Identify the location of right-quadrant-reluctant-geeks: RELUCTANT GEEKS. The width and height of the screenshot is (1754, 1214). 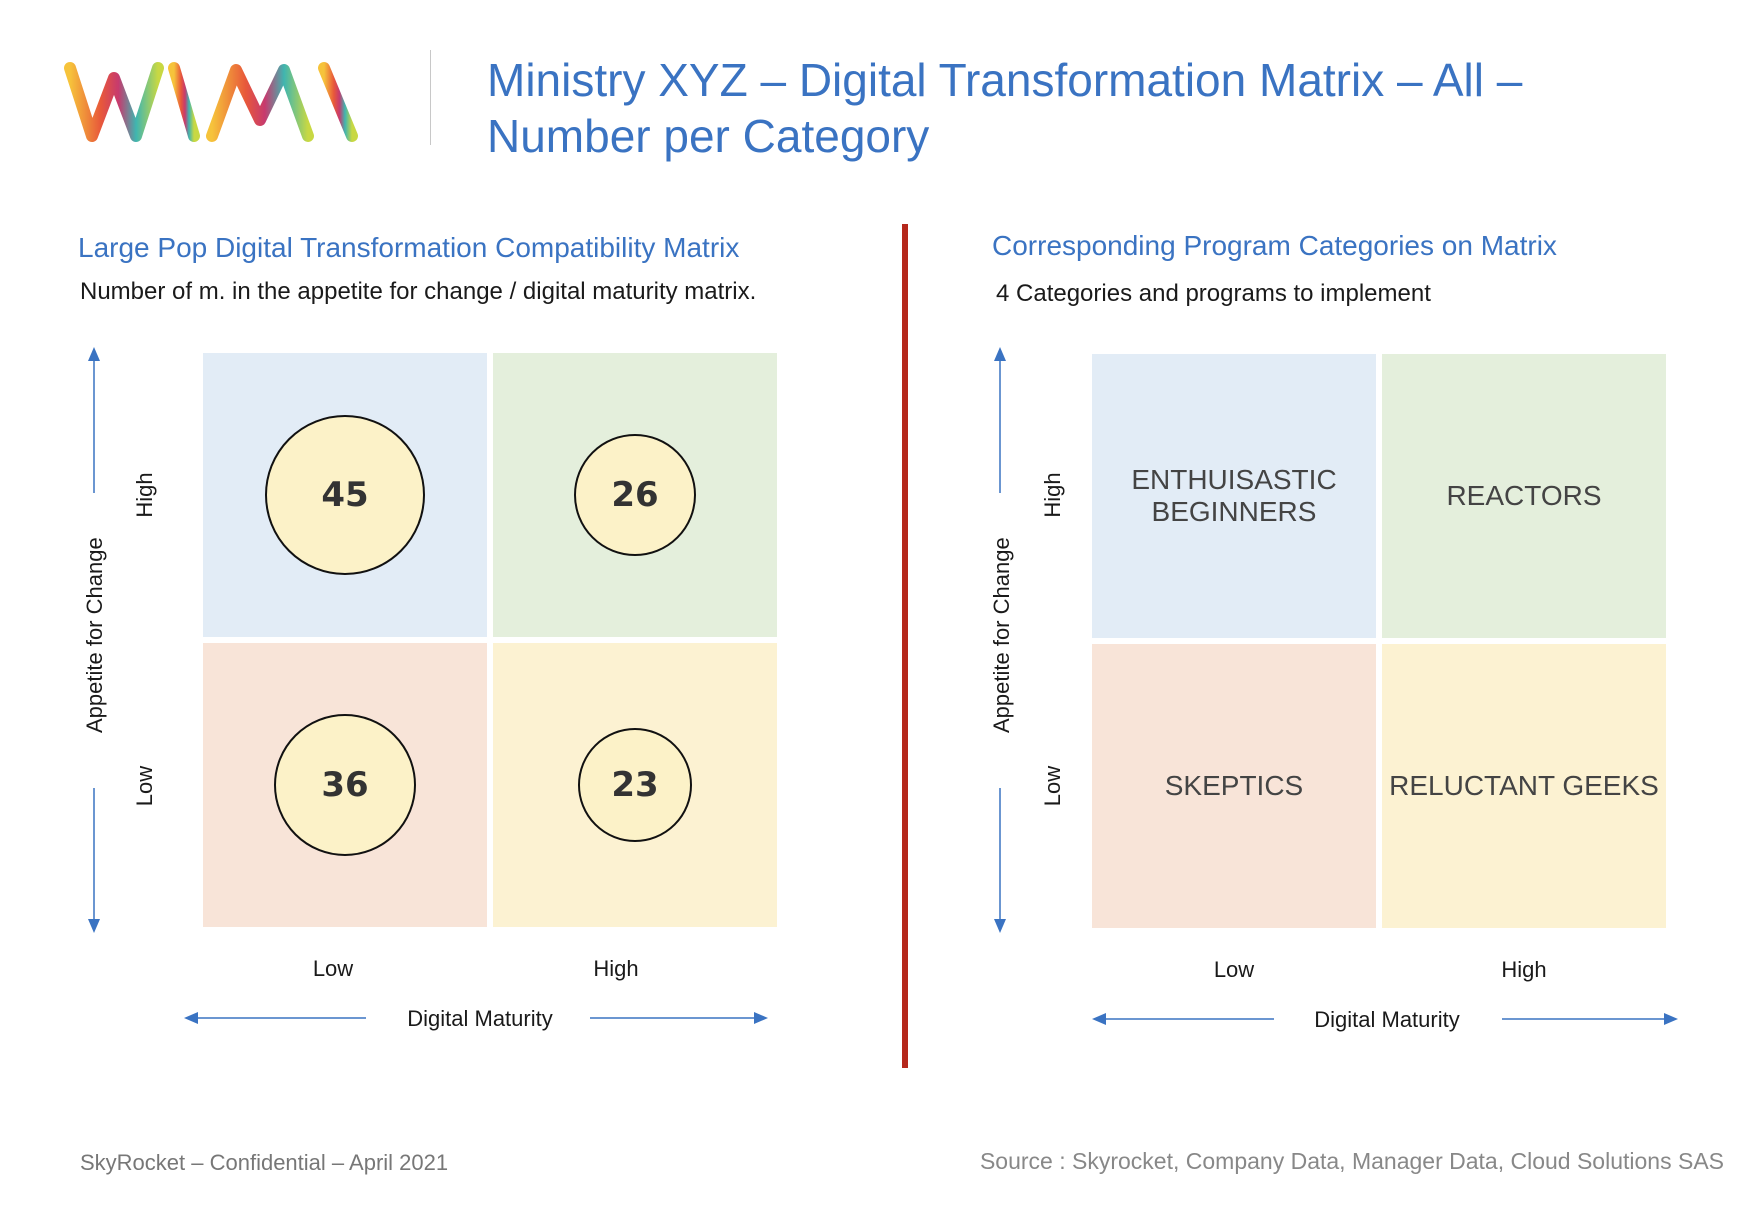
(1524, 786).